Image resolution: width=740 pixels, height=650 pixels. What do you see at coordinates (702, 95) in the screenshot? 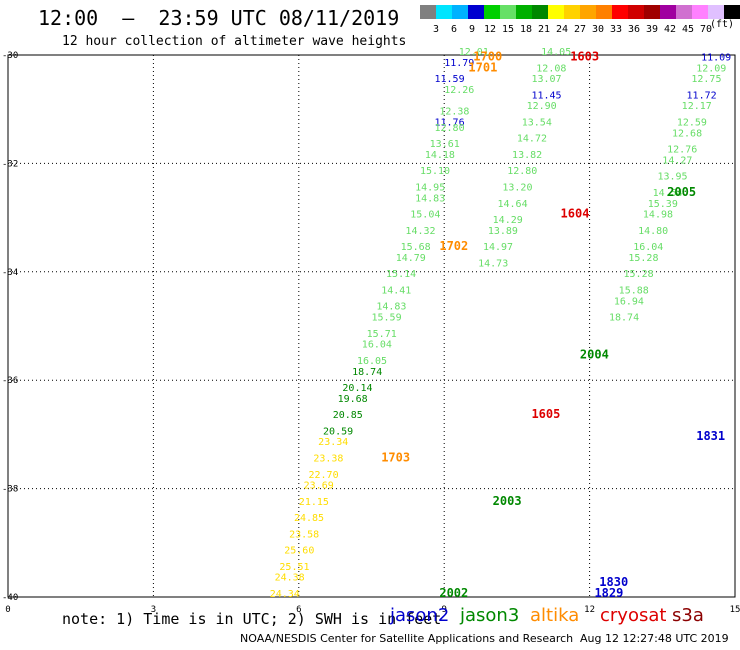
I see `wave-height-label: 11.72` at bounding box center [702, 95].